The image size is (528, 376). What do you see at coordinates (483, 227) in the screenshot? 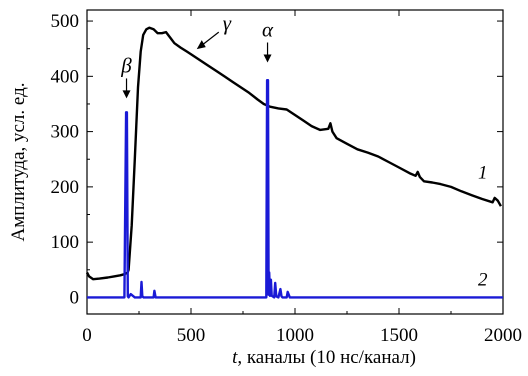
I see `curve-labels: 12` at bounding box center [483, 227].